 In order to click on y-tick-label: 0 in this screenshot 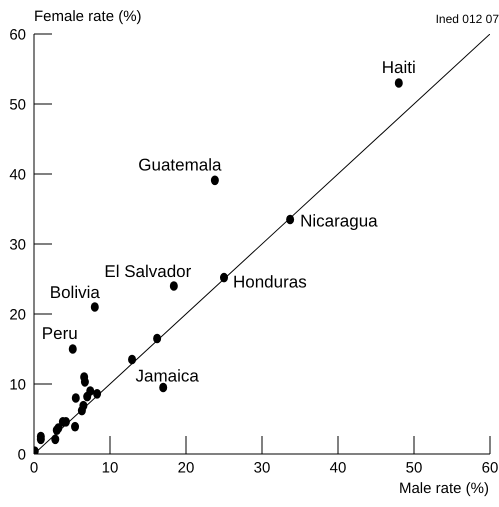, I will do `click(22, 455)`.